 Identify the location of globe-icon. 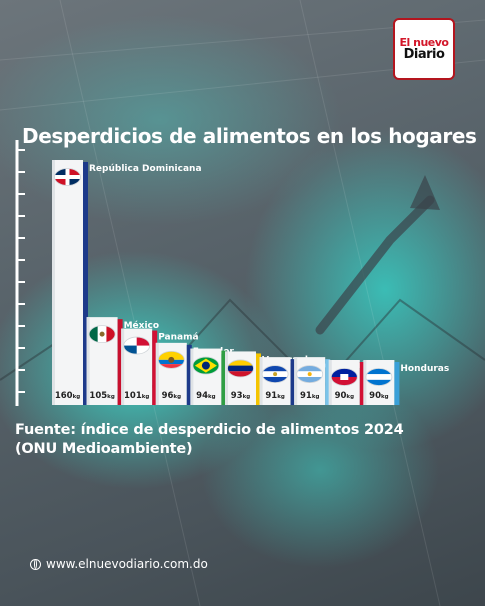
(35, 564).